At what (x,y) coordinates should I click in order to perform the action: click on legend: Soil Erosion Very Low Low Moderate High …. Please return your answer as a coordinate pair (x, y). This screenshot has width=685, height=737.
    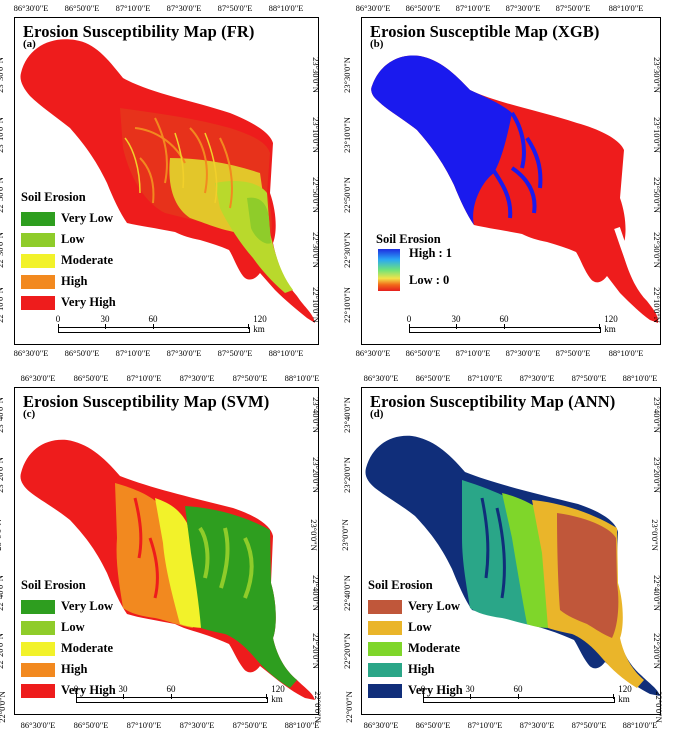
    Looking at the image, I should click on (415, 639).